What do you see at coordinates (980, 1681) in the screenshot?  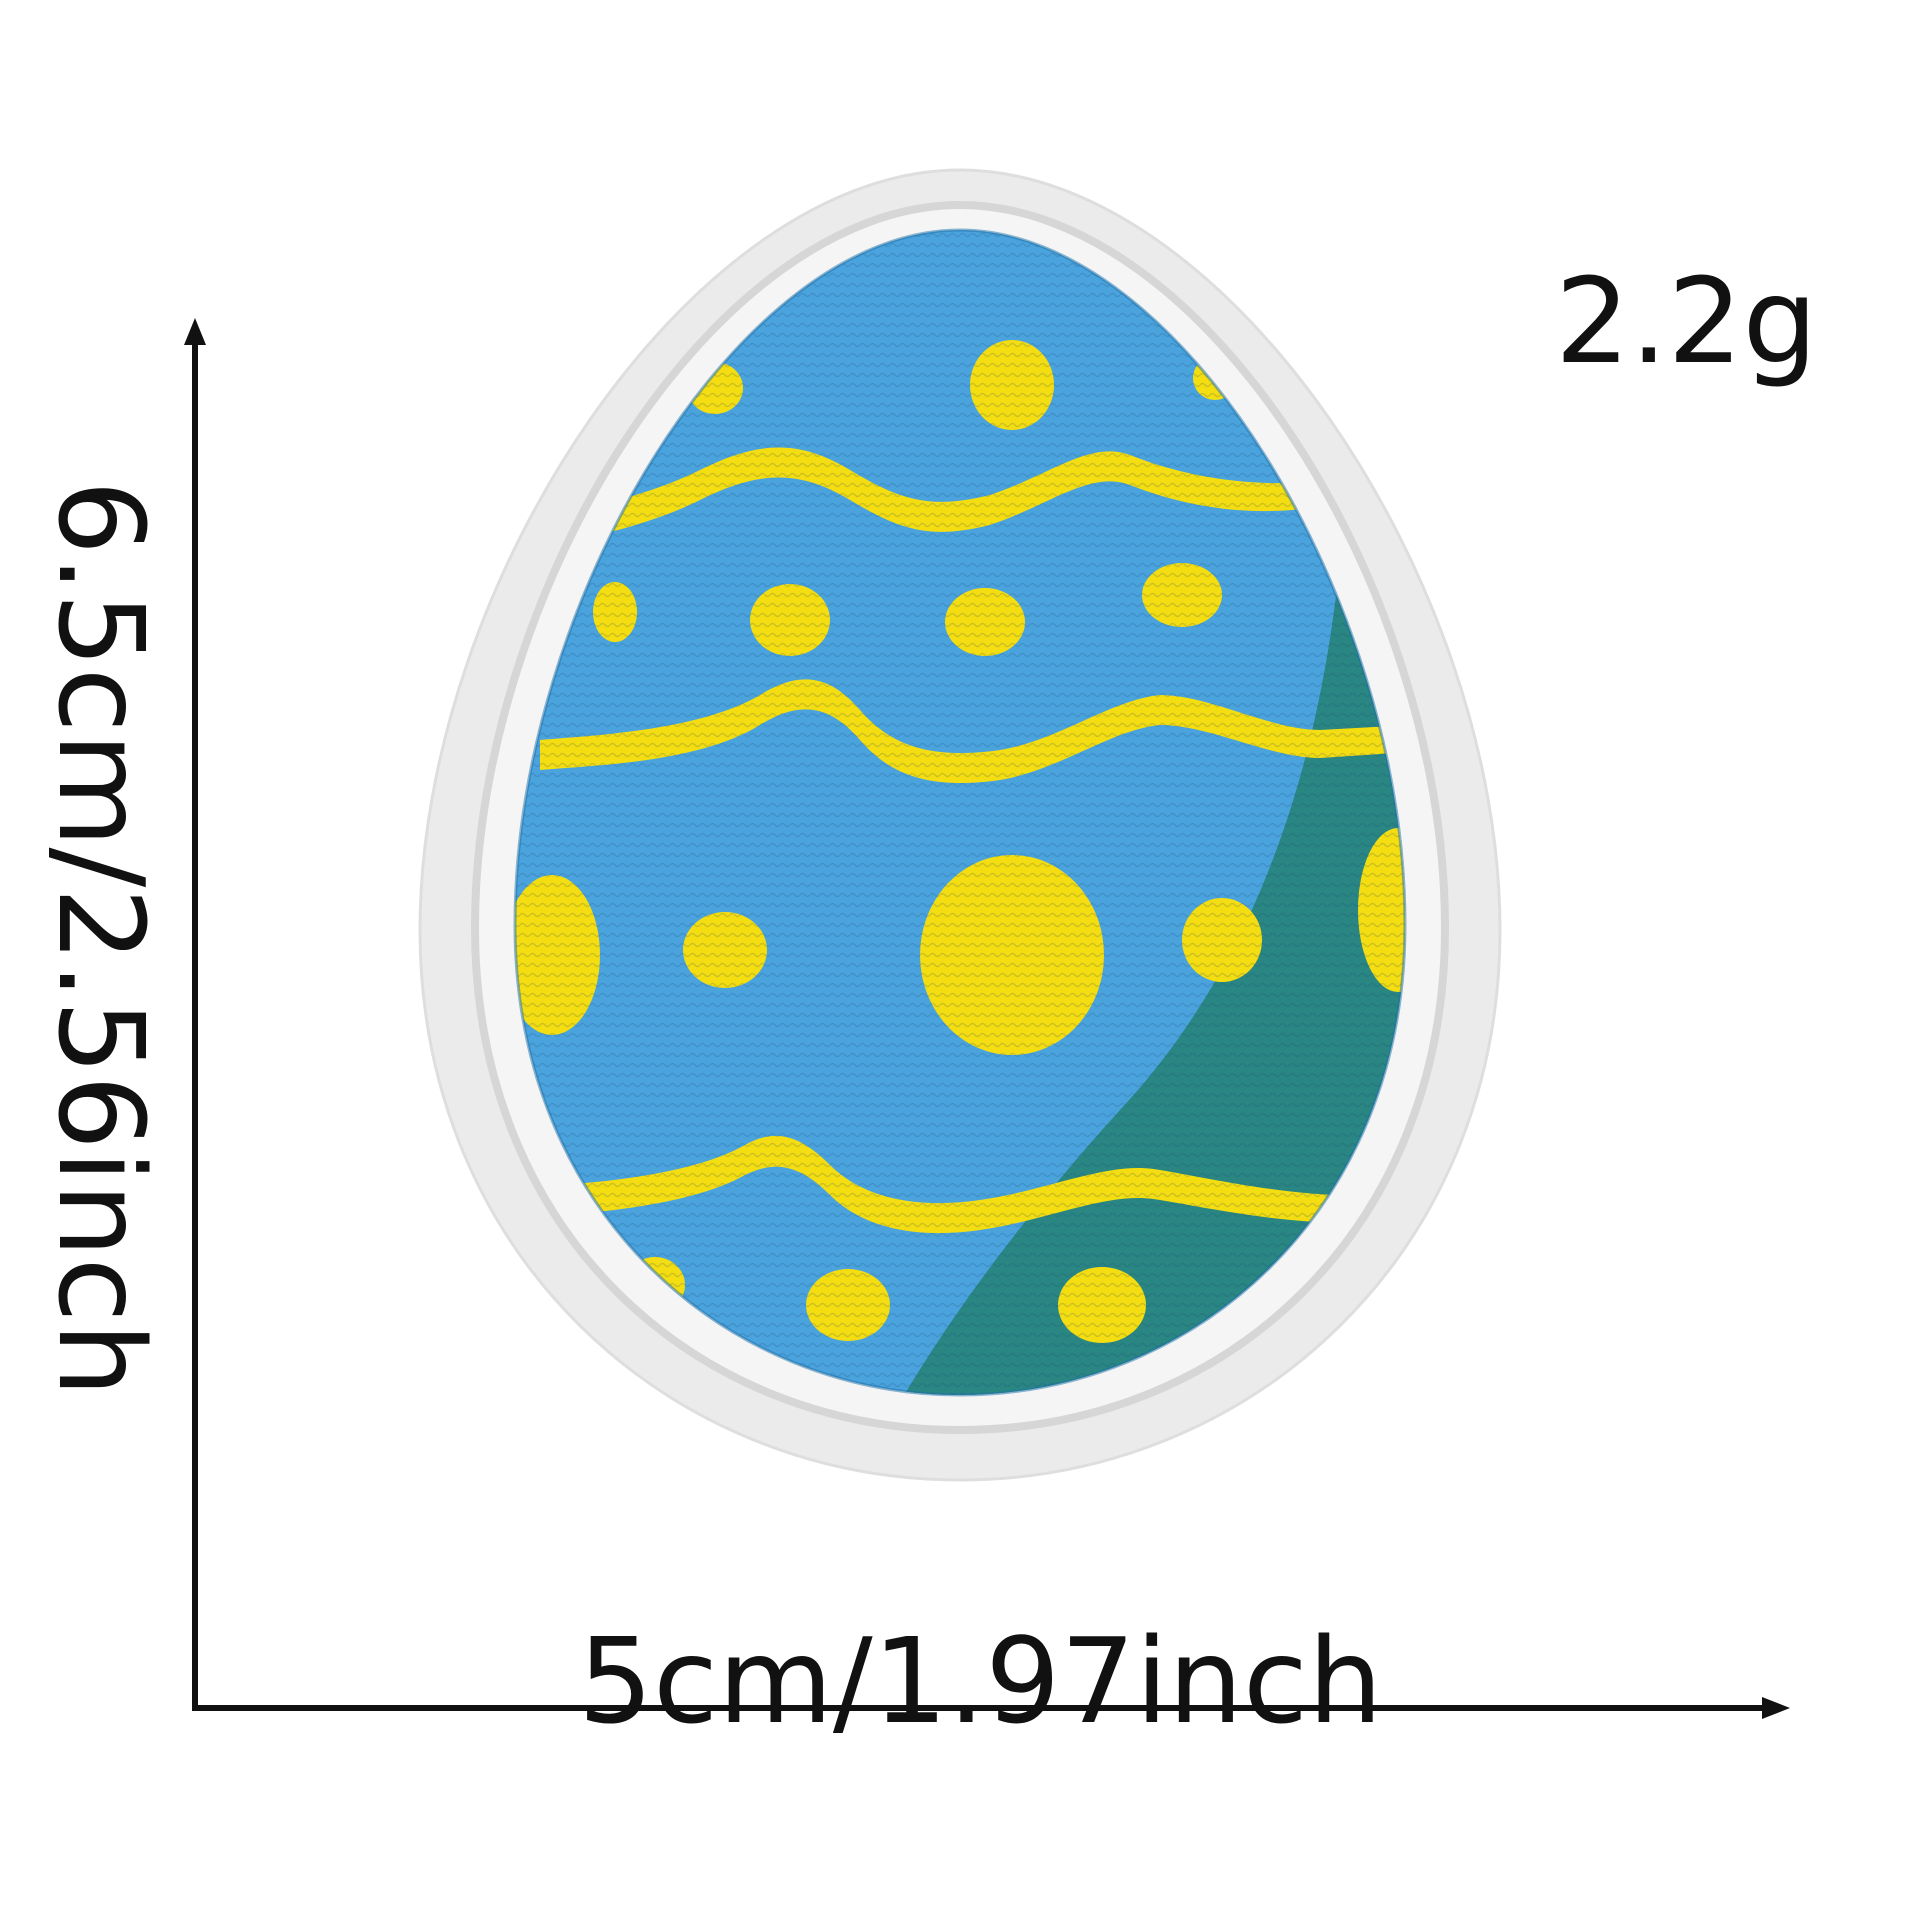 I see `width-label: 5cm/1.97inch` at bounding box center [980, 1681].